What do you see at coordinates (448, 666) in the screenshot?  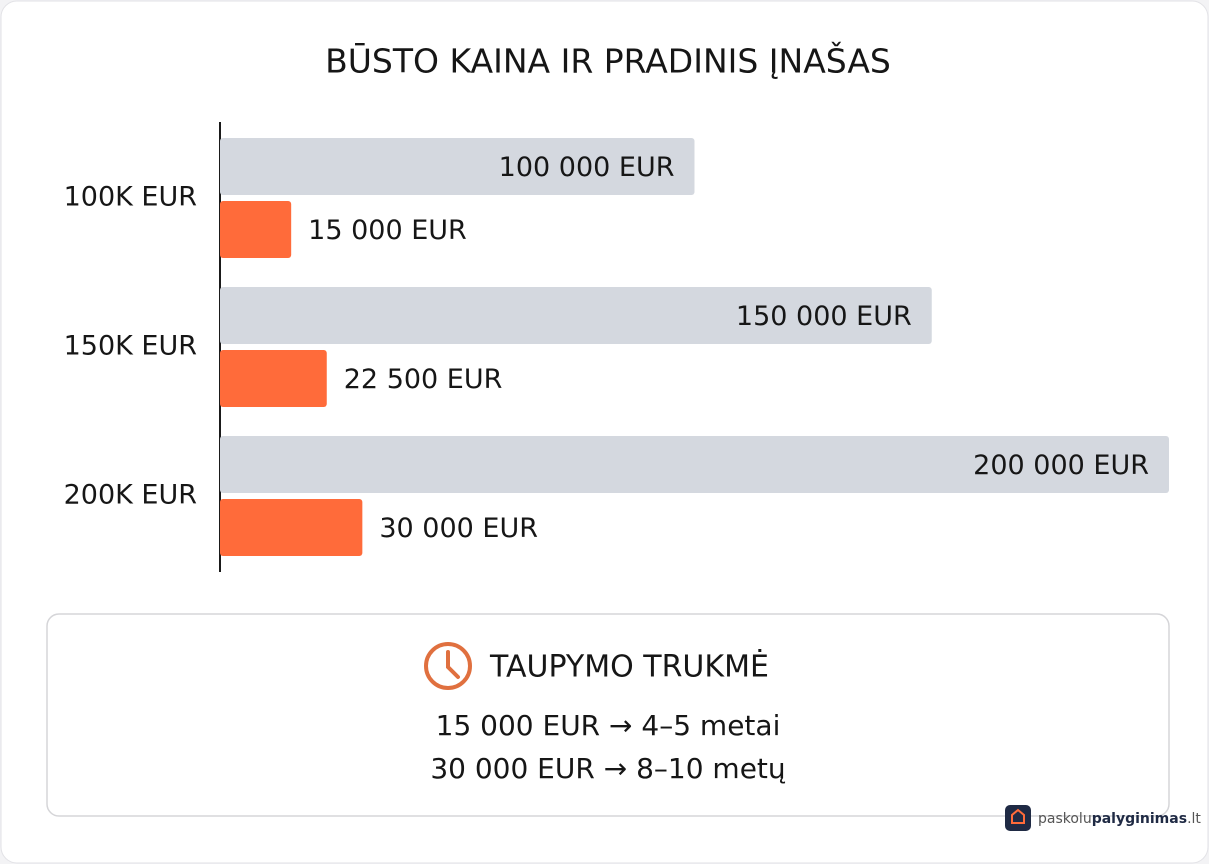 I see `clock-icon` at bounding box center [448, 666].